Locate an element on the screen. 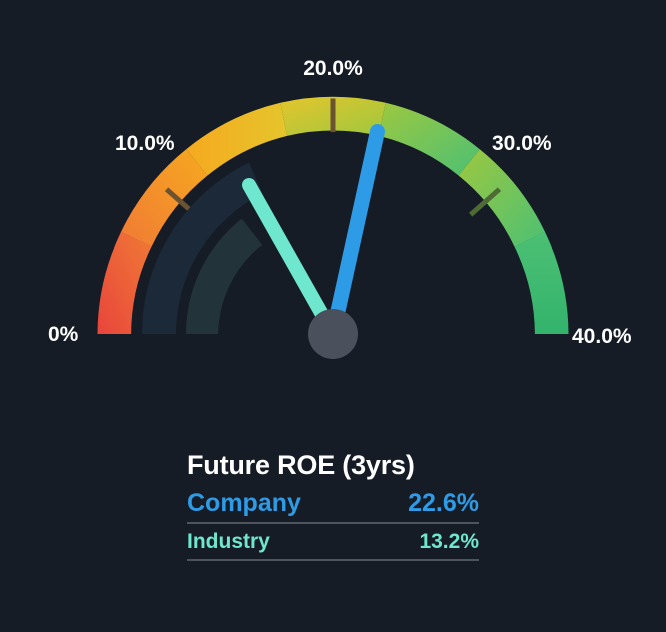 The image size is (666, 632). axis-label-30: 30.0% is located at coordinates (522, 143).